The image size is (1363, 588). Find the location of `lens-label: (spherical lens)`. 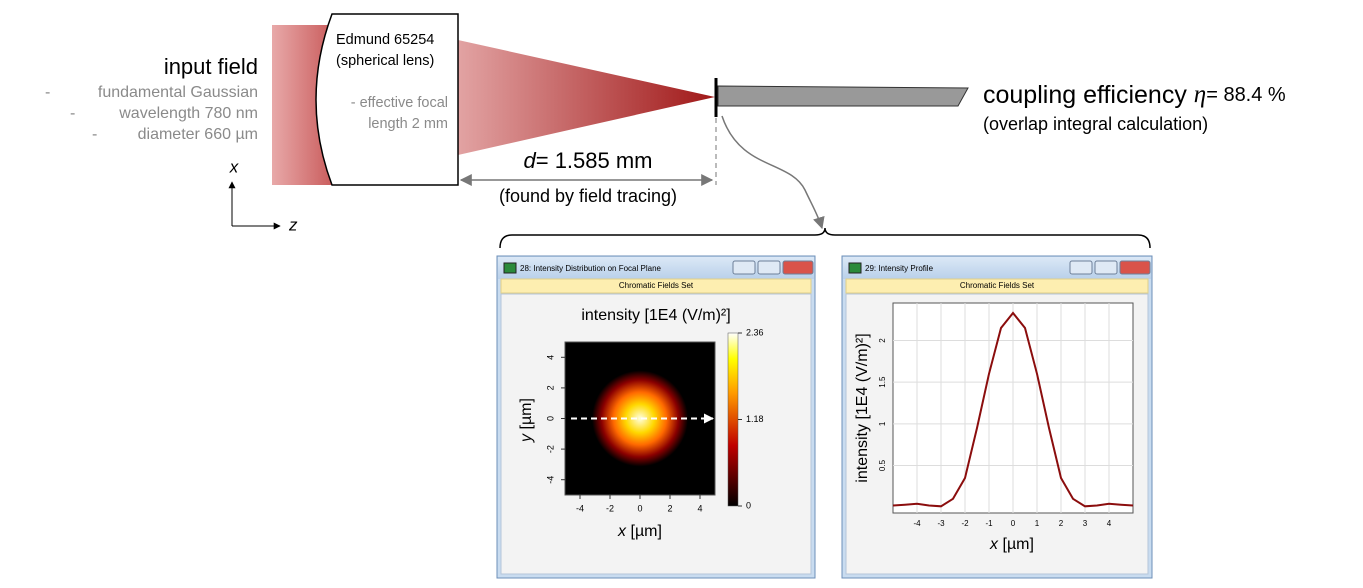

lens-label: (spherical lens) is located at coordinates (385, 61).